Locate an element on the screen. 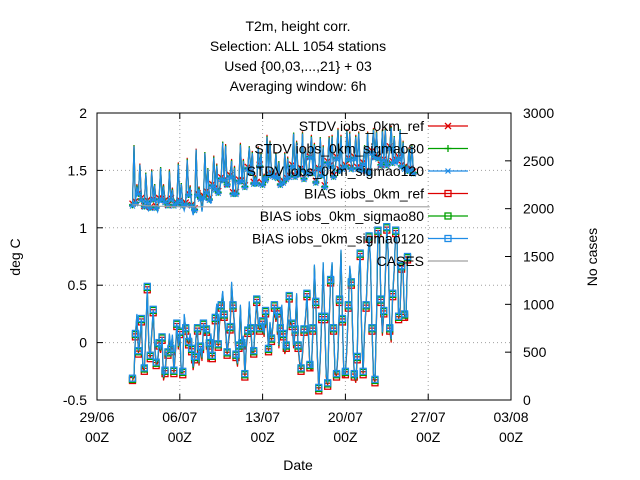 The height and width of the screenshot is (480, 640). legend-label: BIAS iobs_0km_sigmao120 is located at coordinates (338, 239).